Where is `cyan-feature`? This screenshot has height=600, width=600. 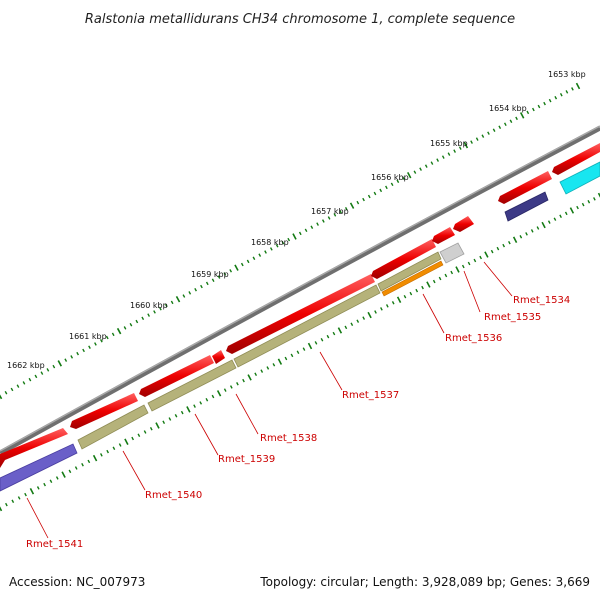 cyan-feature is located at coordinates (579, 178).